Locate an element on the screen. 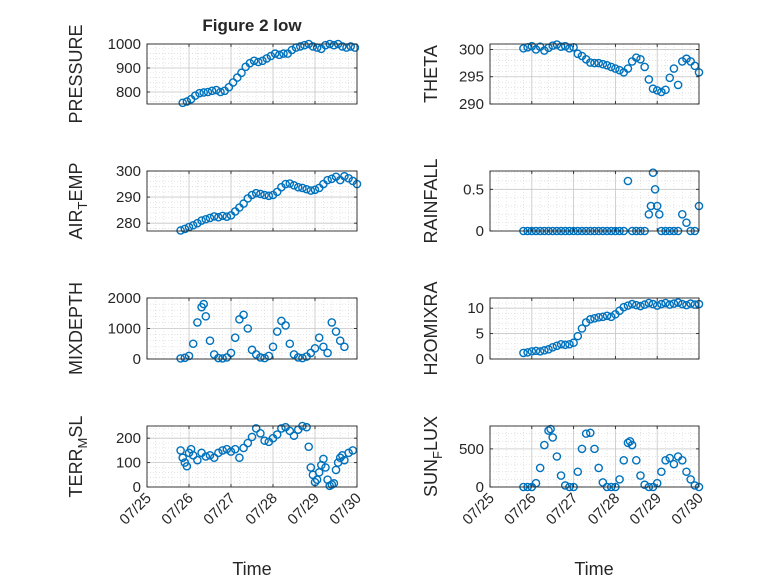 The image size is (778, 583). x-tick-label: 07/28 is located at coordinates (261, 509).